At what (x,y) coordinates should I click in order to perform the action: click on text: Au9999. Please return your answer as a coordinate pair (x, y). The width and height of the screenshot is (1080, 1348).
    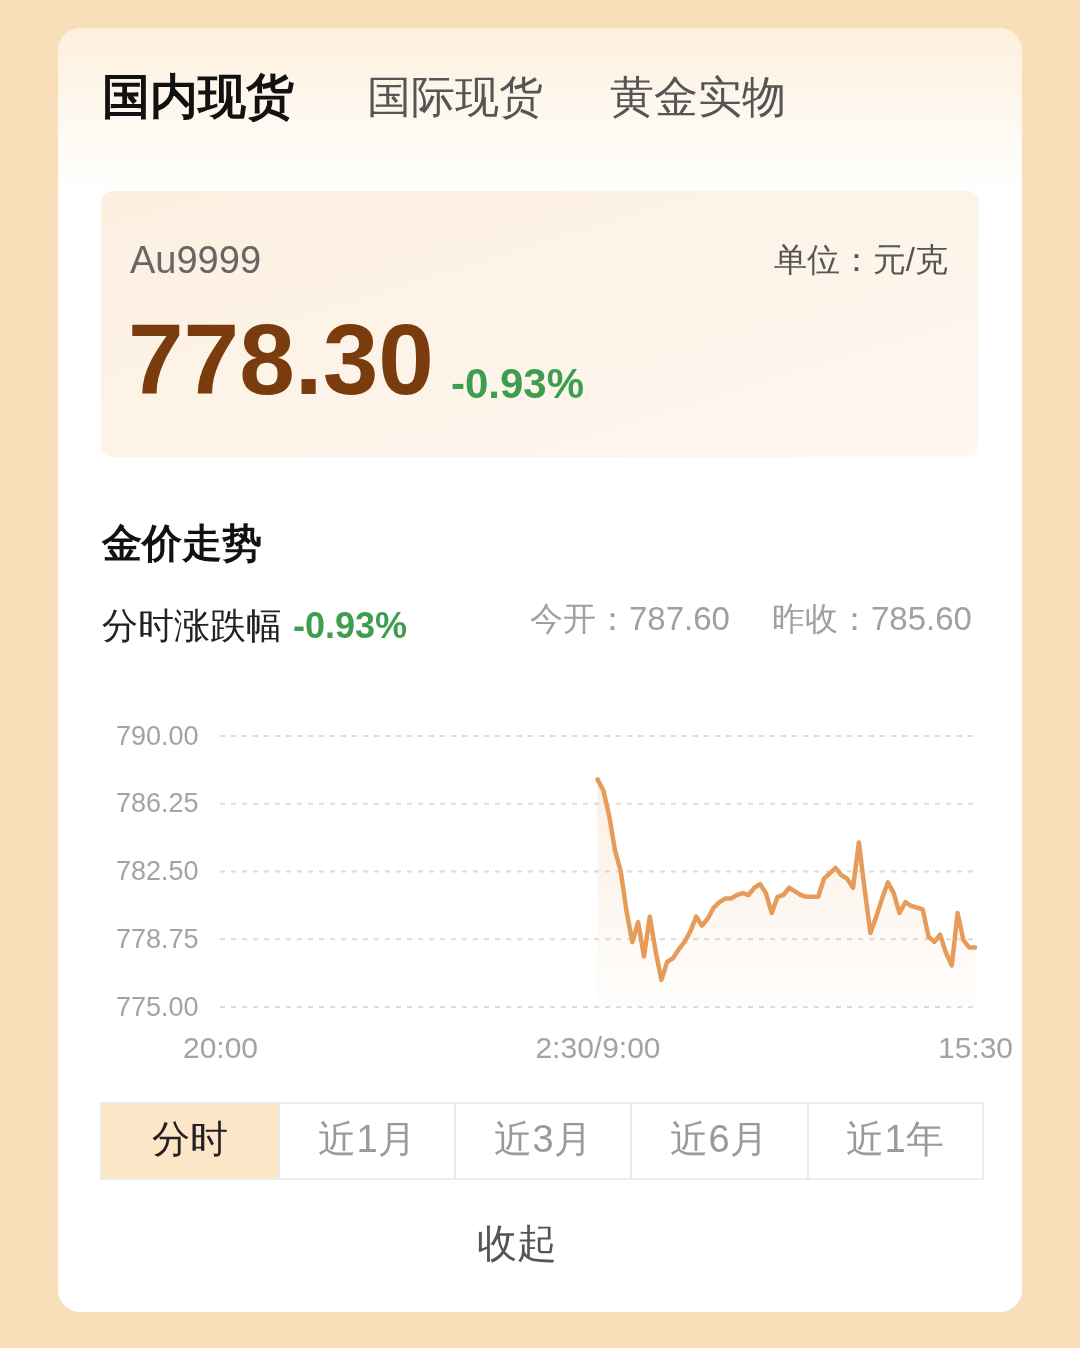
    Looking at the image, I should click on (196, 260).